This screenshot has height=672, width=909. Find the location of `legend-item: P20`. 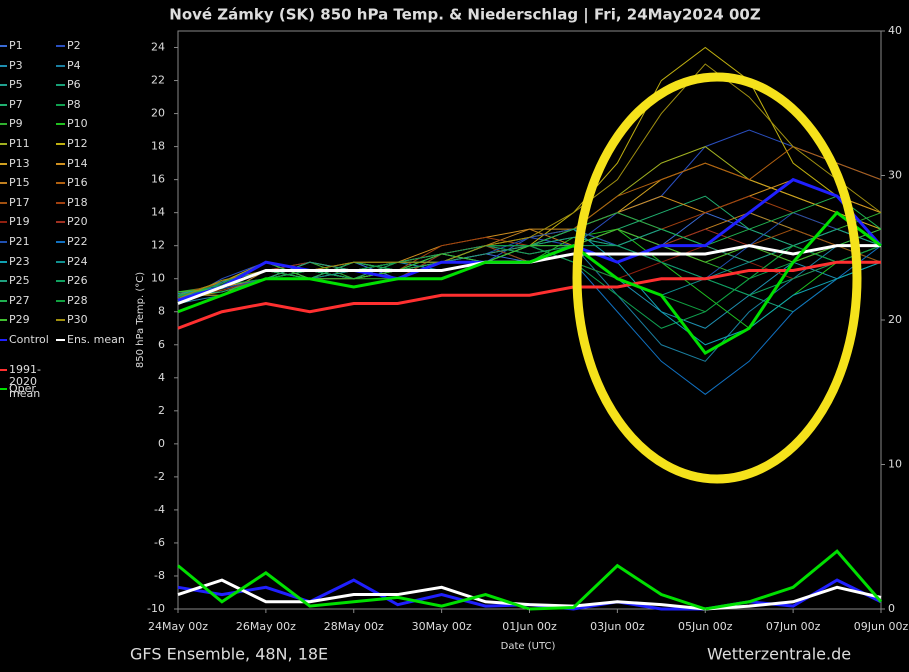

legend-item: P20 is located at coordinates (90, 222).